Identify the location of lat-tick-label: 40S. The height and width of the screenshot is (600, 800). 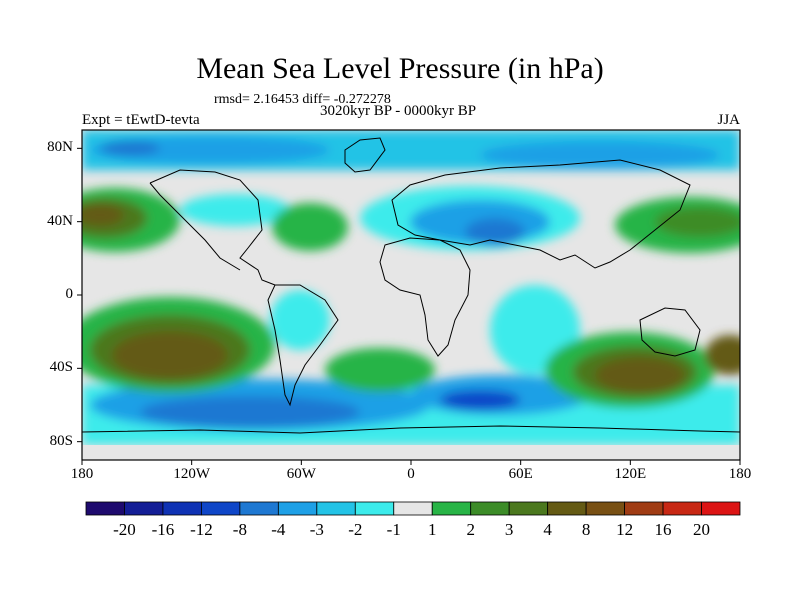
(61, 367).